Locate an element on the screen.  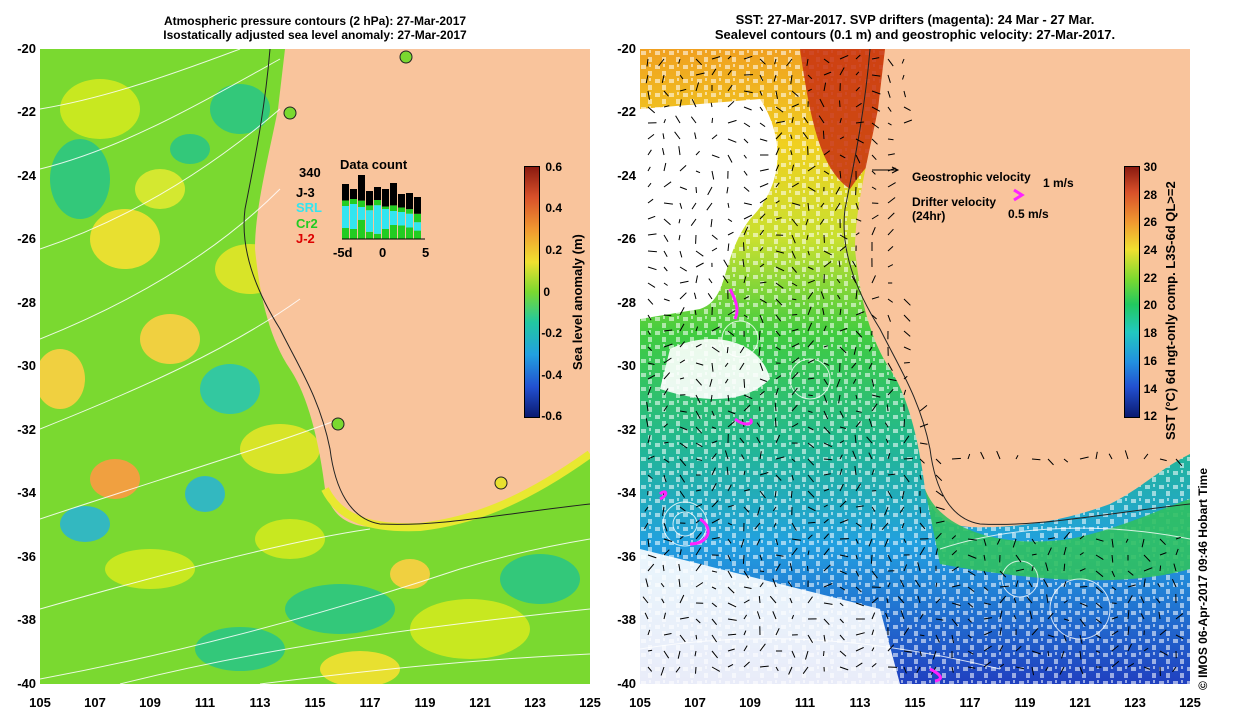
x-tick: 123 is located at coordinates (535, 702).